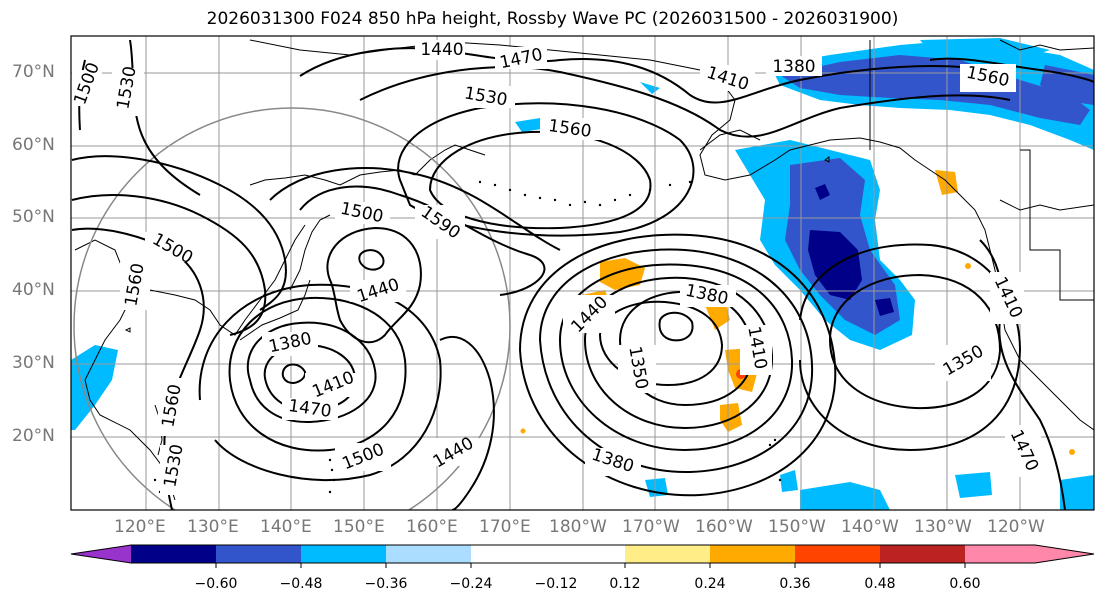 Image resolution: width=1105 pixels, height=604 pixels. I want to click on lon-label: 180°W, so click(578, 527).